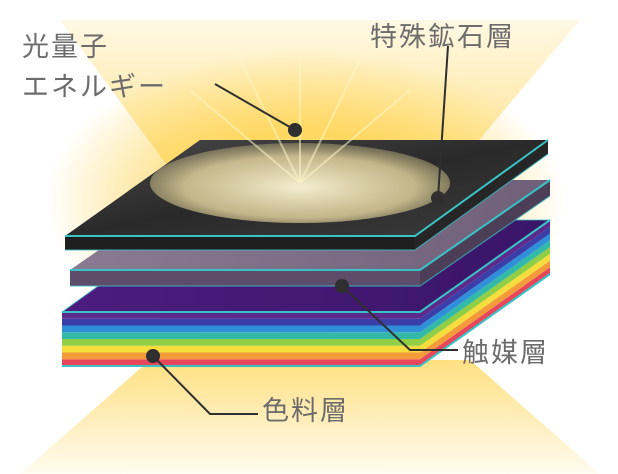 The image size is (618, 474). I want to click on leader-quantum, so click(255, 107).